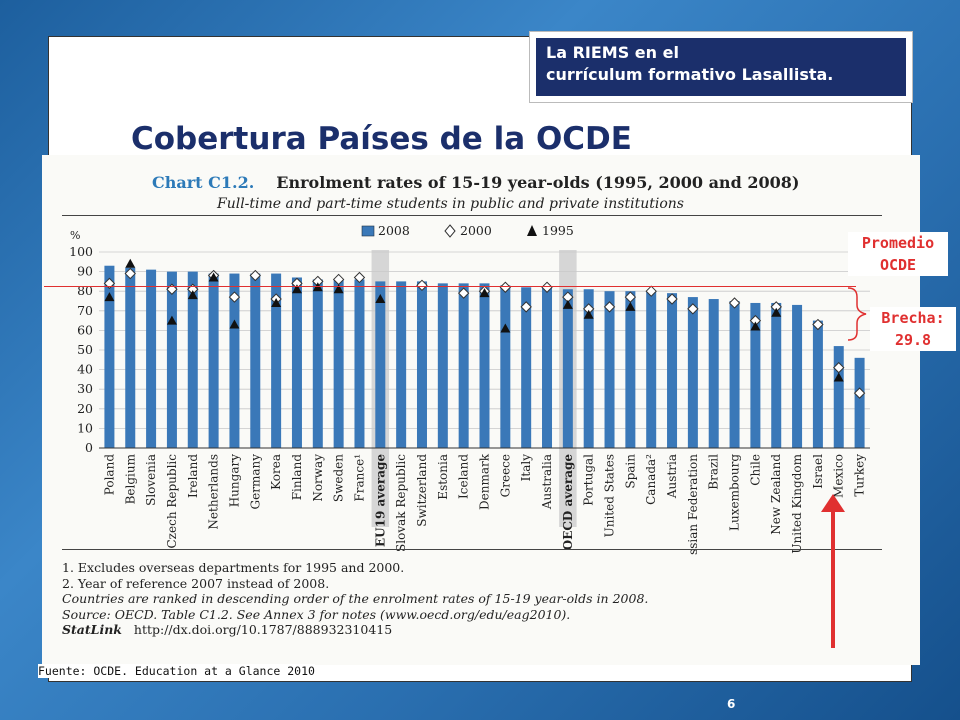 Image resolution: width=960 pixels, height=720 pixels. Describe the element at coordinates (690, 74) in the screenshot. I see `header-line-2: currículum formativo Lasallista.` at that location.